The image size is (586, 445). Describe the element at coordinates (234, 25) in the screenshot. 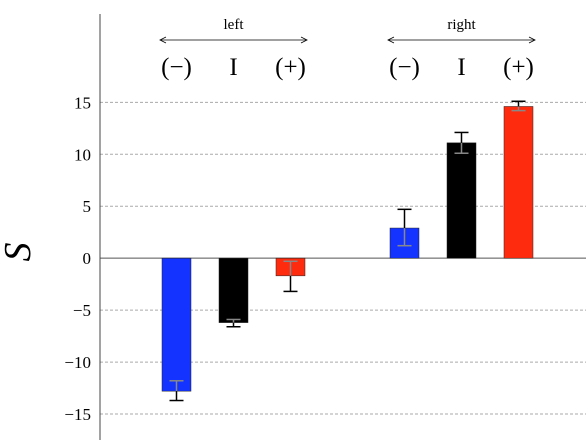

I see `group-label: left` at that location.